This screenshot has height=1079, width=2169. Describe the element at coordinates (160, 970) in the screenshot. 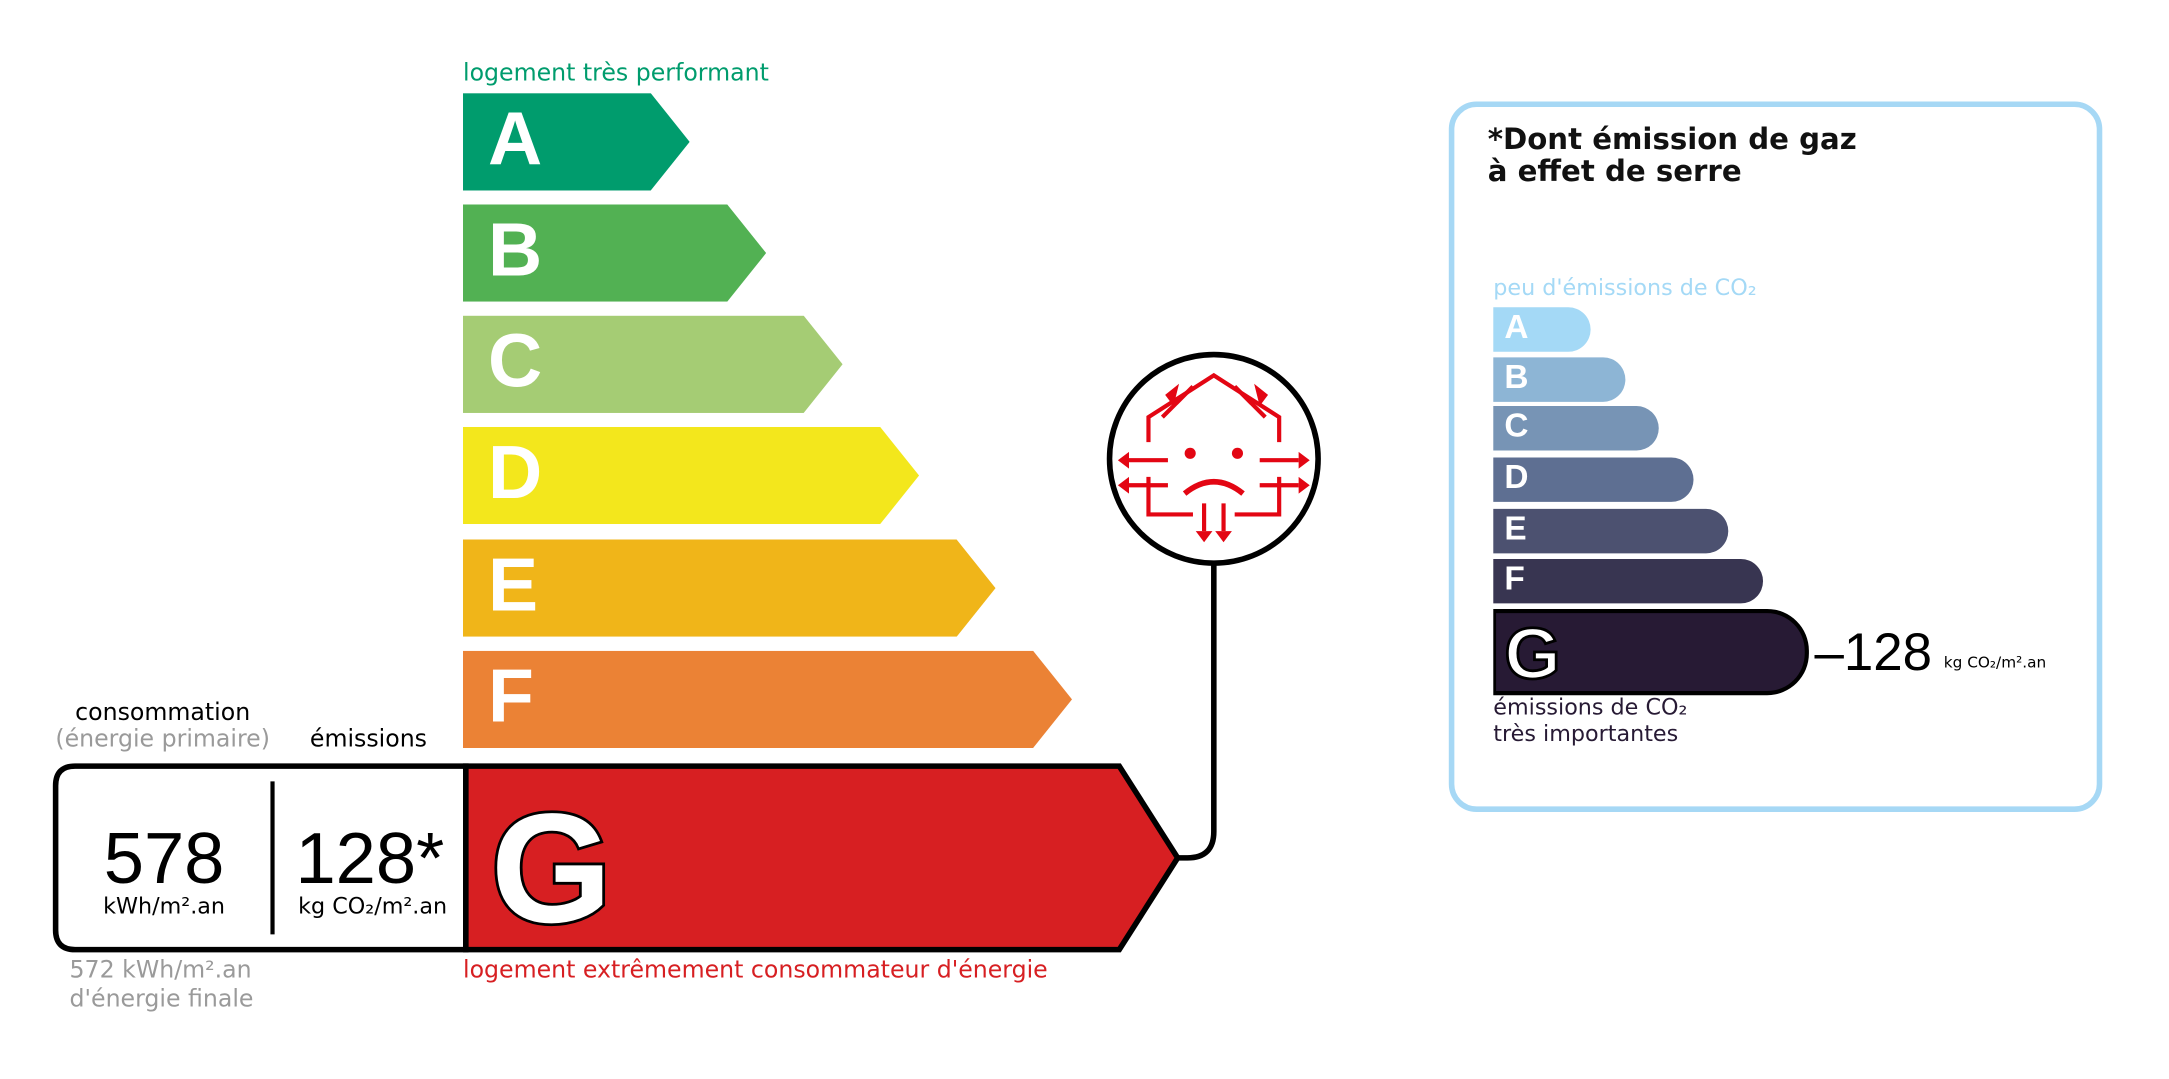

I see `final-energy-value: 572 kWh/m².an` at that location.